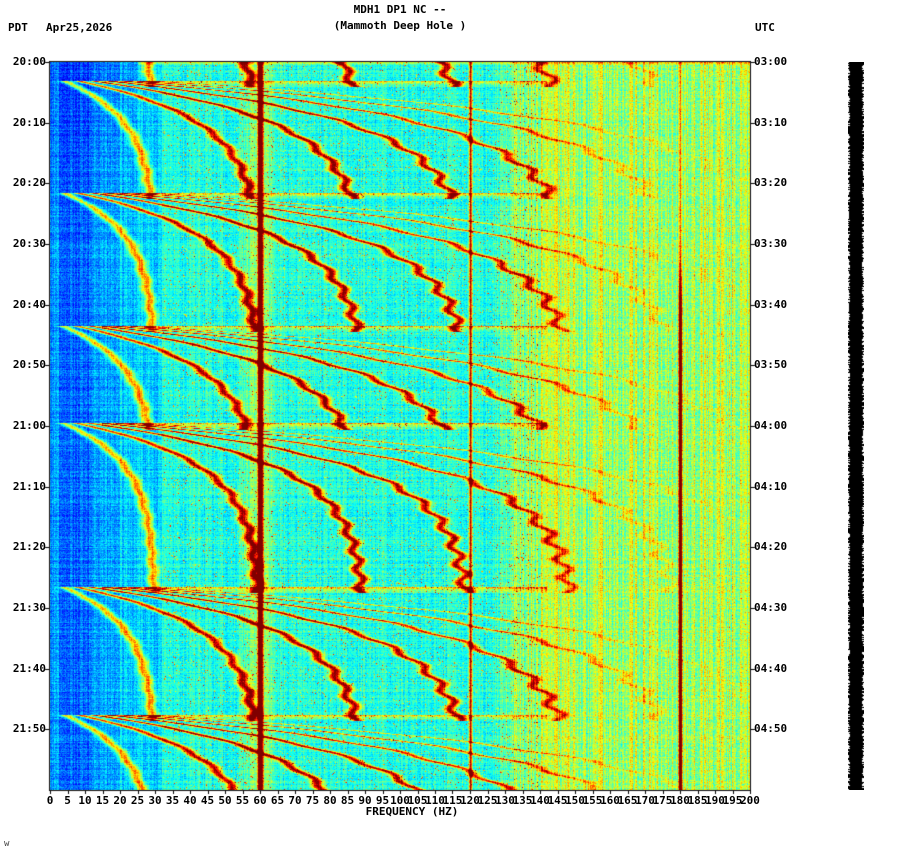 The image size is (902, 864). What do you see at coordinates (29, 425) in the screenshot?
I see `pdt-time-tick-label: 21:00` at bounding box center [29, 425].